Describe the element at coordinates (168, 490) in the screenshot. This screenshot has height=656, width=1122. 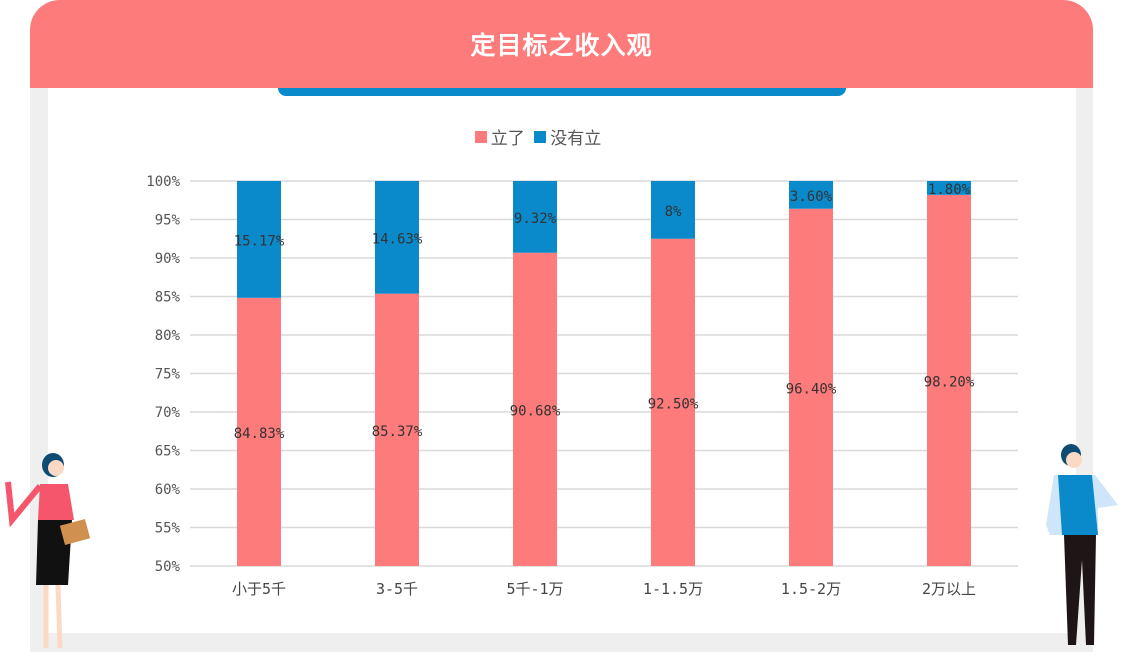
I see `y-tick-label: 60%` at that location.